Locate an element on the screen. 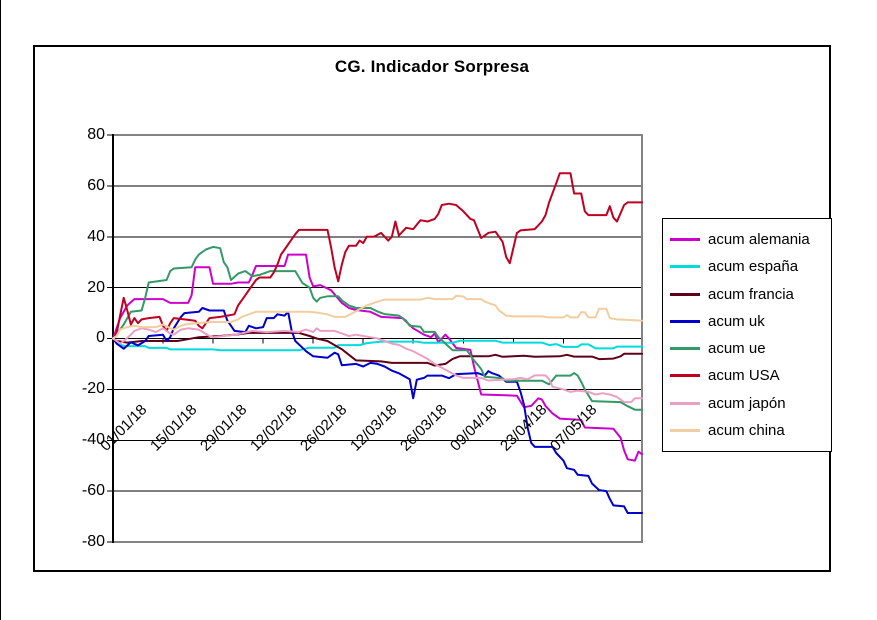 The image size is (877, 620). y-axis-tick-label: -60 is located at coordinates (93, 490).